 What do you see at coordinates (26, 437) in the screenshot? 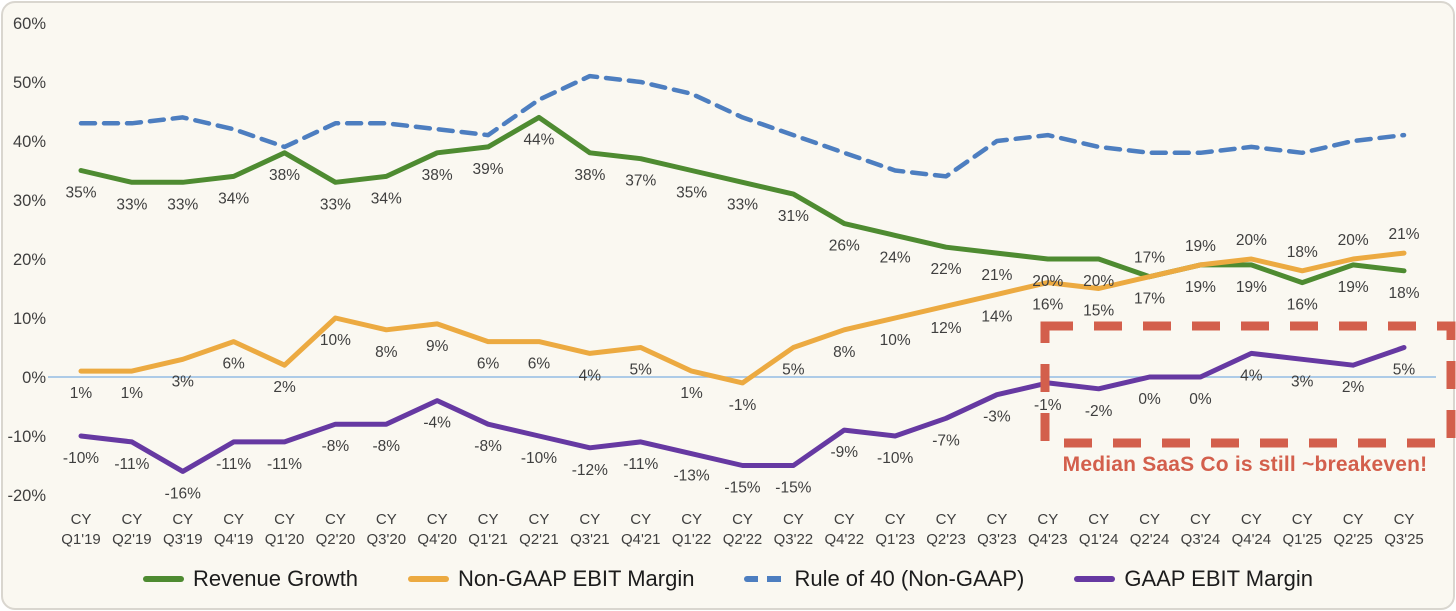
I see `y-axis-tick: -10%` at bounding box center [26, 437].